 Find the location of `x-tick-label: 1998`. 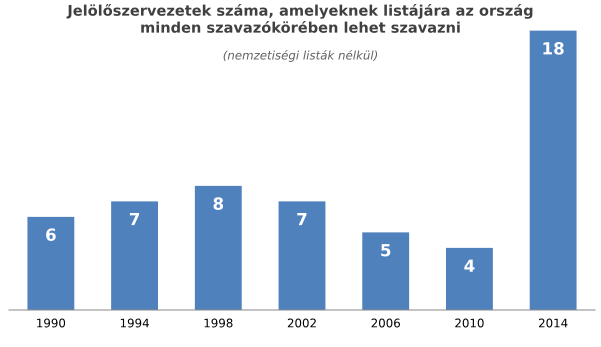

x-tick-label: 1998 is located at coordinates (218, 323).